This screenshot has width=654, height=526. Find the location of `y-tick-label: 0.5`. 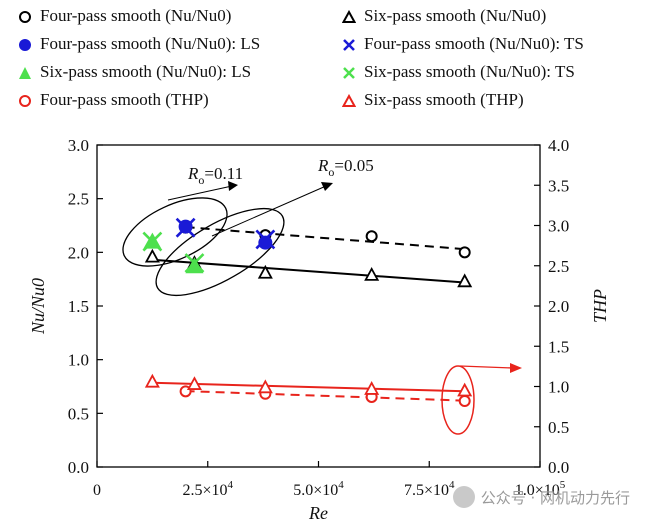

y-tick-label: 0.5 is located at coordinates (78, 413).